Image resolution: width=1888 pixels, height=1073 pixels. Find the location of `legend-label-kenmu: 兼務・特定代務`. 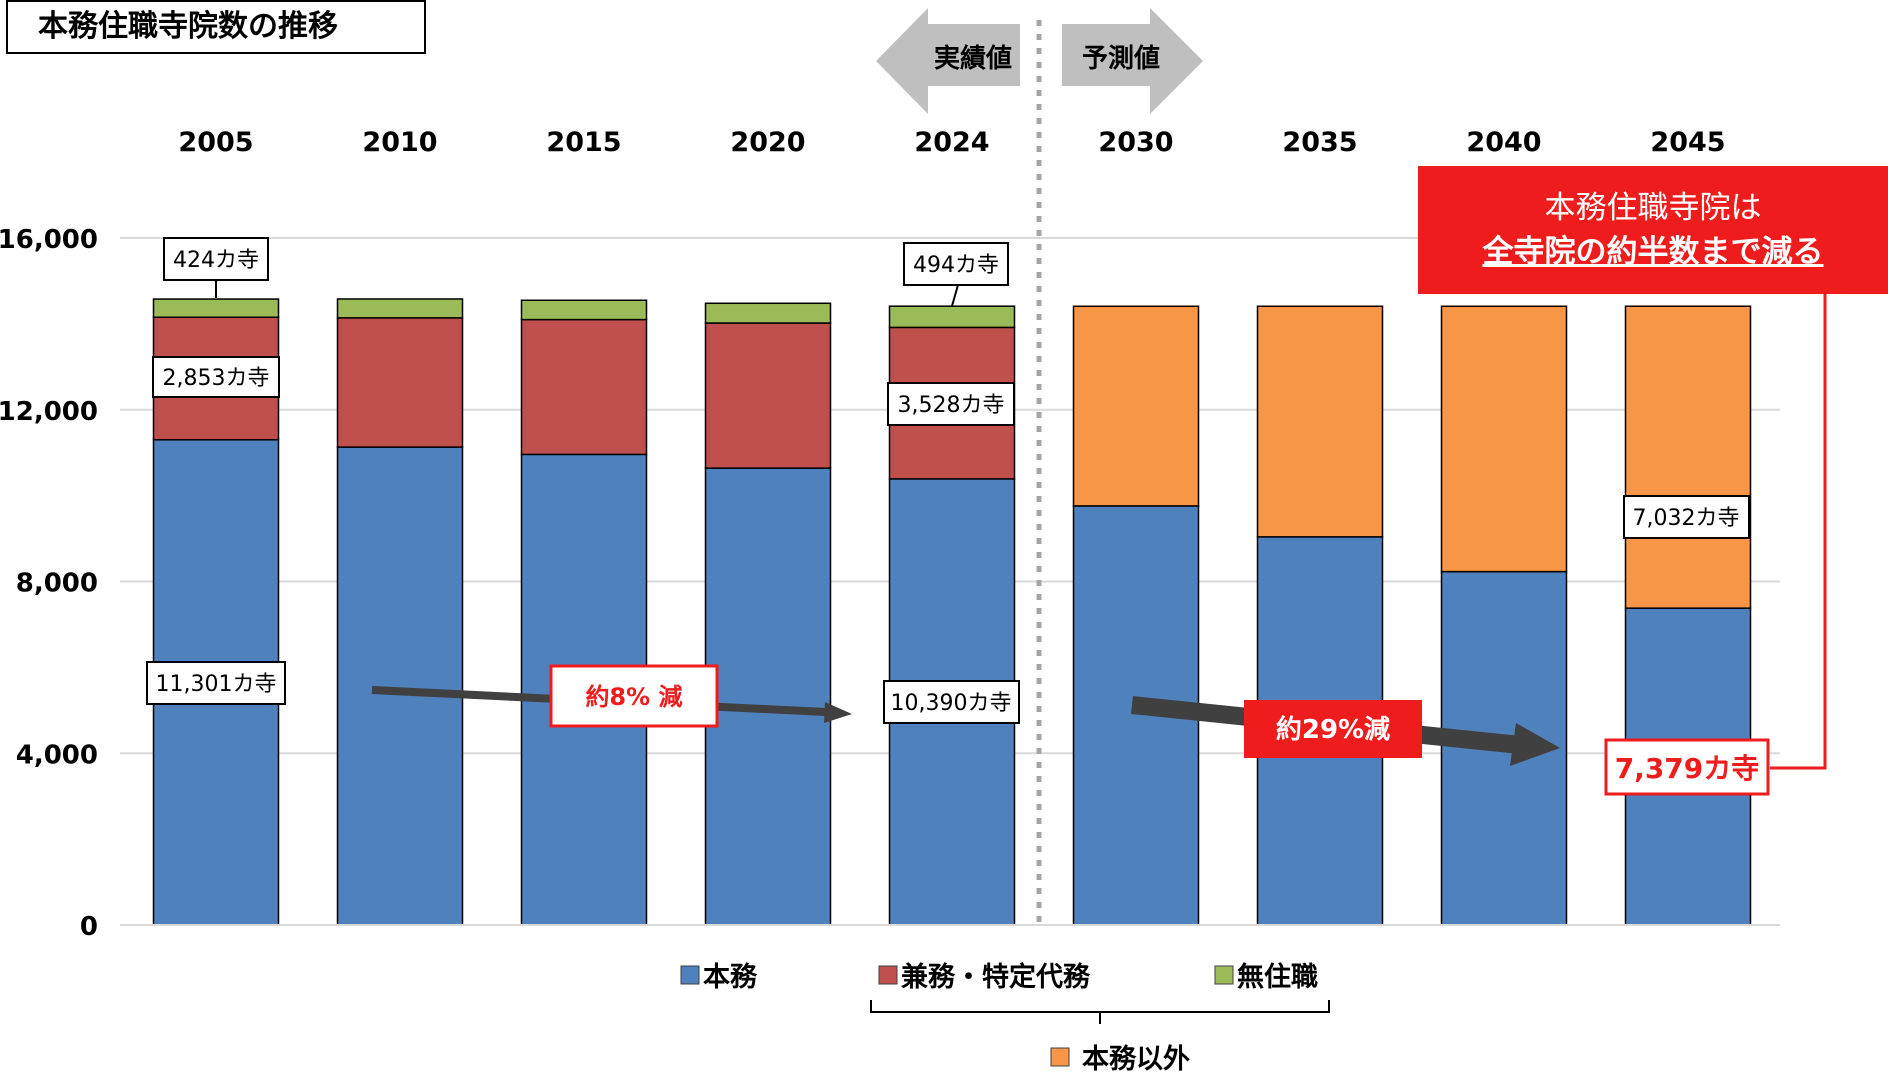

legend-label-kenmu: 兼務・特定代務 is located at coordinates (996, 977).